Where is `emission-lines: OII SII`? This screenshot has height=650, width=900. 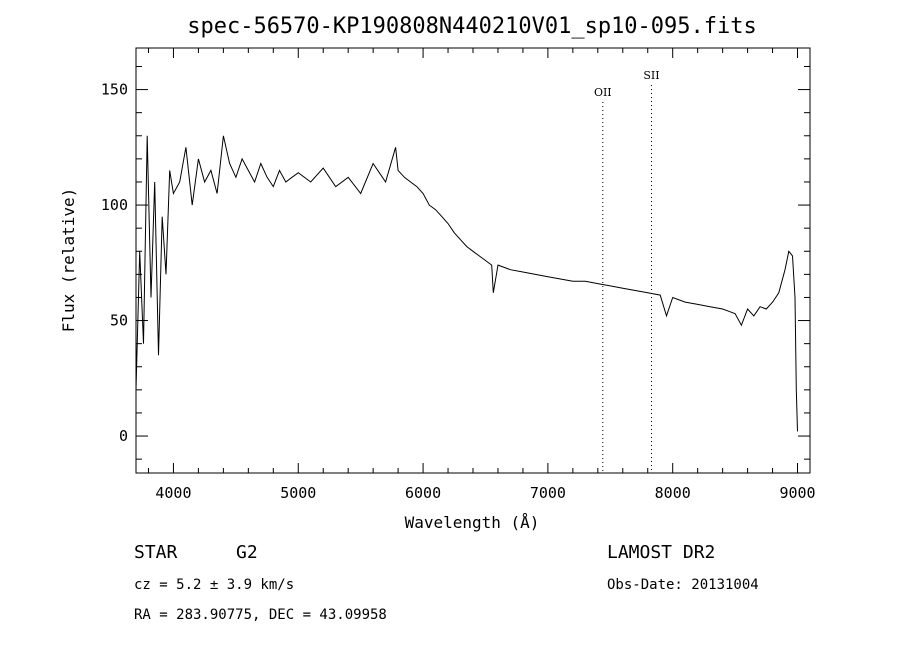
emission-lines: OII SII is located at coordinates (627, 271).